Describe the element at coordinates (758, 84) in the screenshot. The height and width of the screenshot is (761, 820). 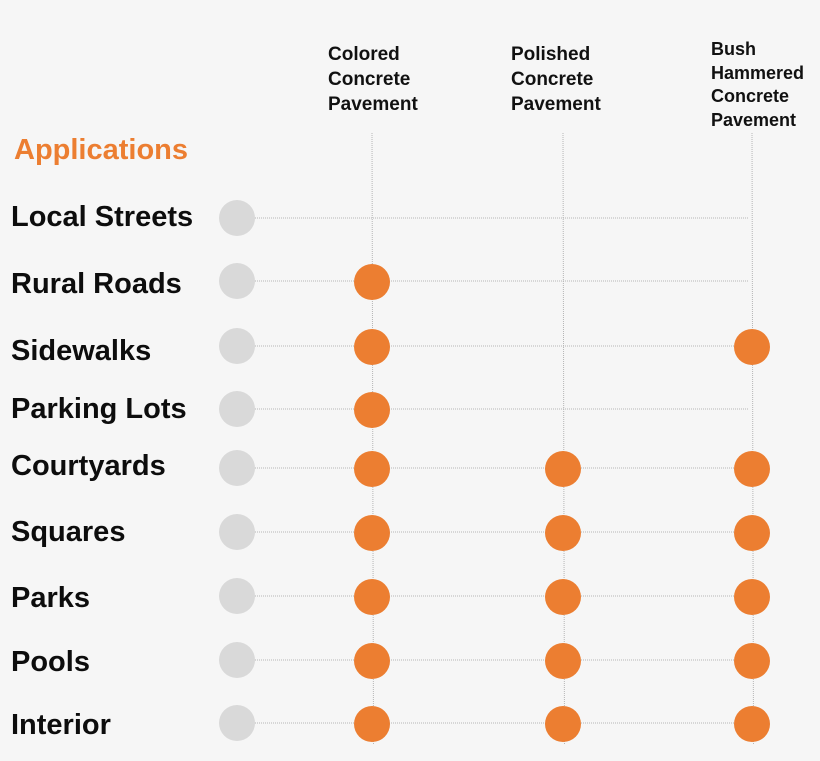
I see `column-header-bush-hammered-concrete: Bush Hammered Concrete Pavement` at that location.